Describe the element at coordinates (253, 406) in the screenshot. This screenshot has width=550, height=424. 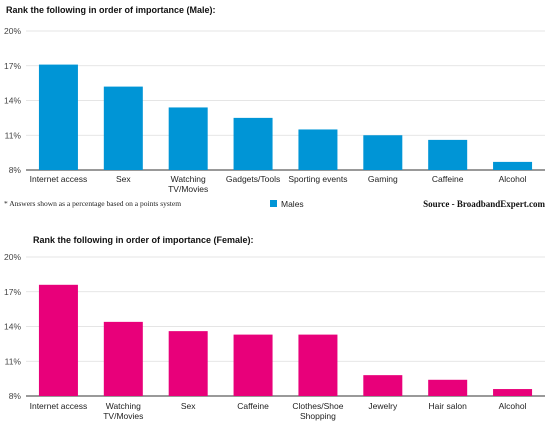
I see `female-category-label: Caffeine` at that location.